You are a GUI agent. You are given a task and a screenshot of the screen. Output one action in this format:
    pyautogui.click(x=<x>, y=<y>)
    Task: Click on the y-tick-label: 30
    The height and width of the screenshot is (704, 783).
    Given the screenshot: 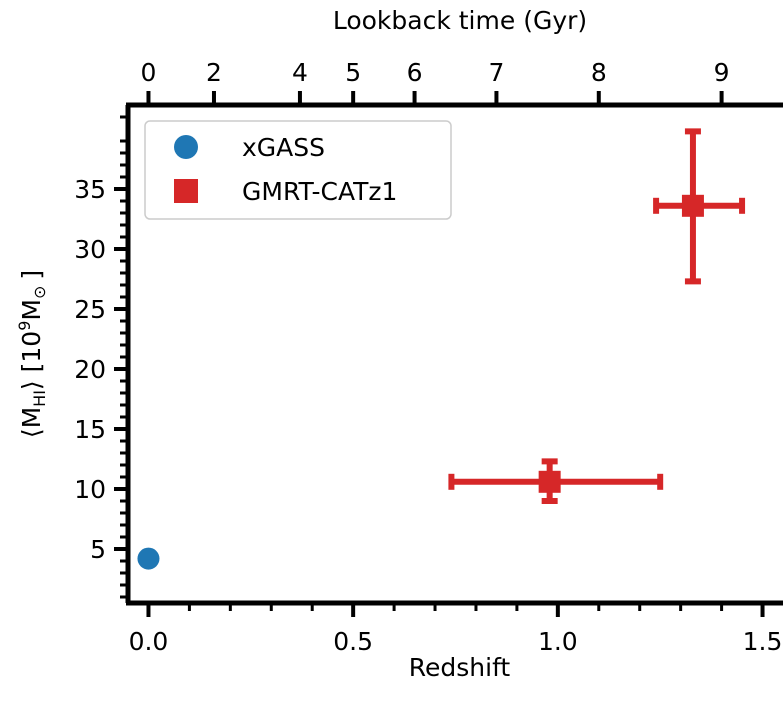 What is the action you would take?
    pyautogui.click(x=90, y=249)
    